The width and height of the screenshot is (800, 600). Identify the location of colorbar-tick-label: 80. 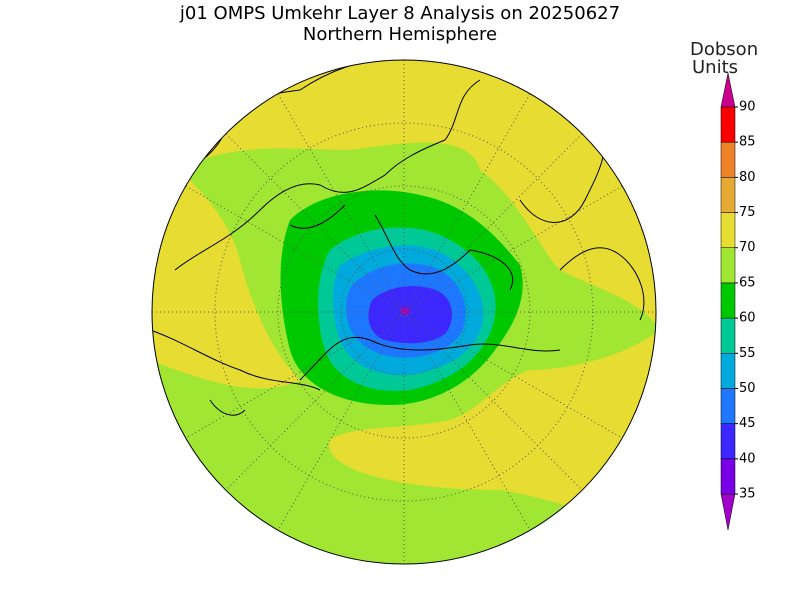
(747, 177).